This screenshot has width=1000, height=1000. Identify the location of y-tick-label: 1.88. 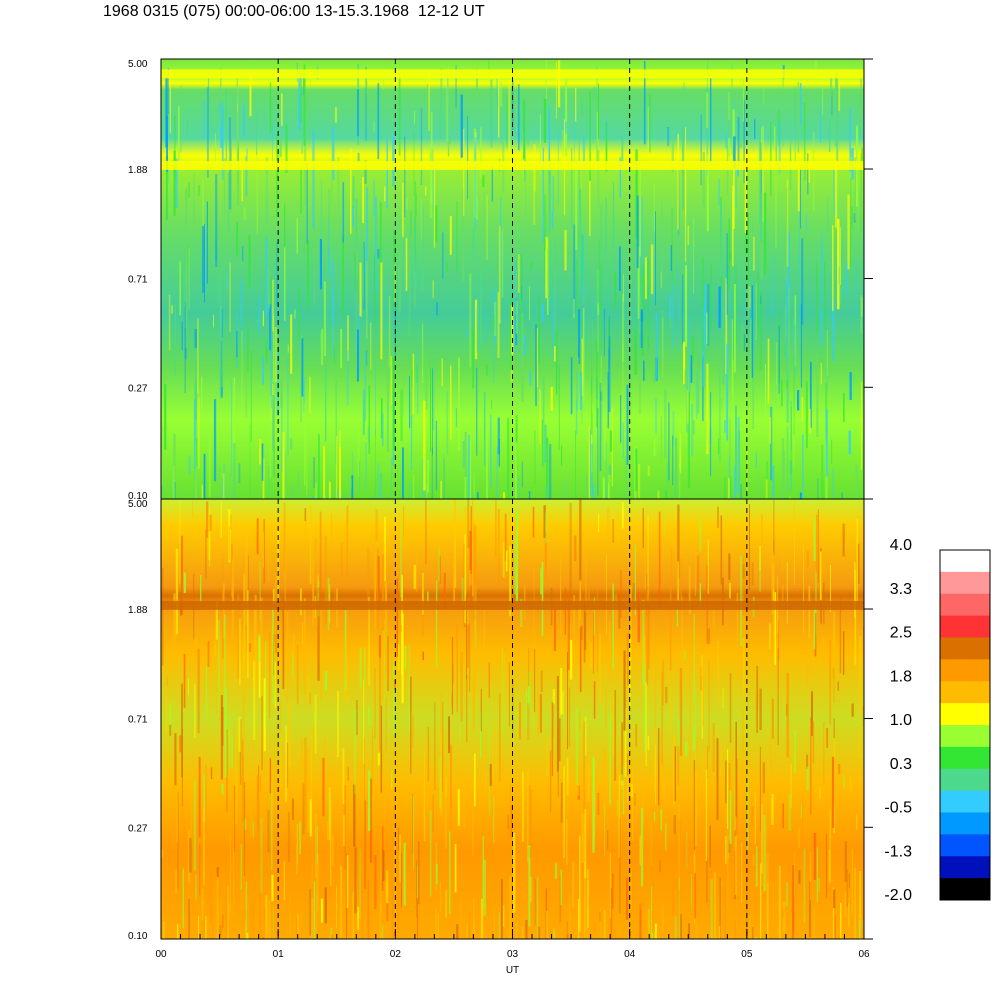
(138, 610).